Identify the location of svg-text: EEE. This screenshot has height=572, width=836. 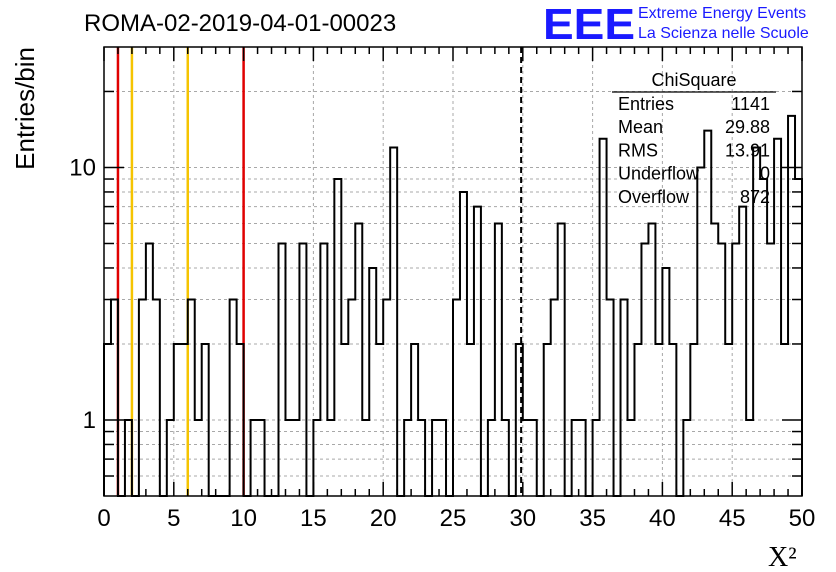
(589, 23).